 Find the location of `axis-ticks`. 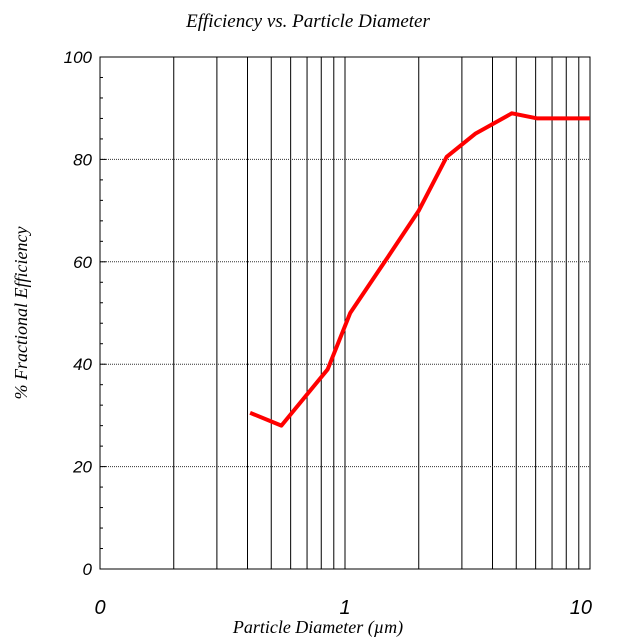

axis-ticks is located at coordinates (103, 313).